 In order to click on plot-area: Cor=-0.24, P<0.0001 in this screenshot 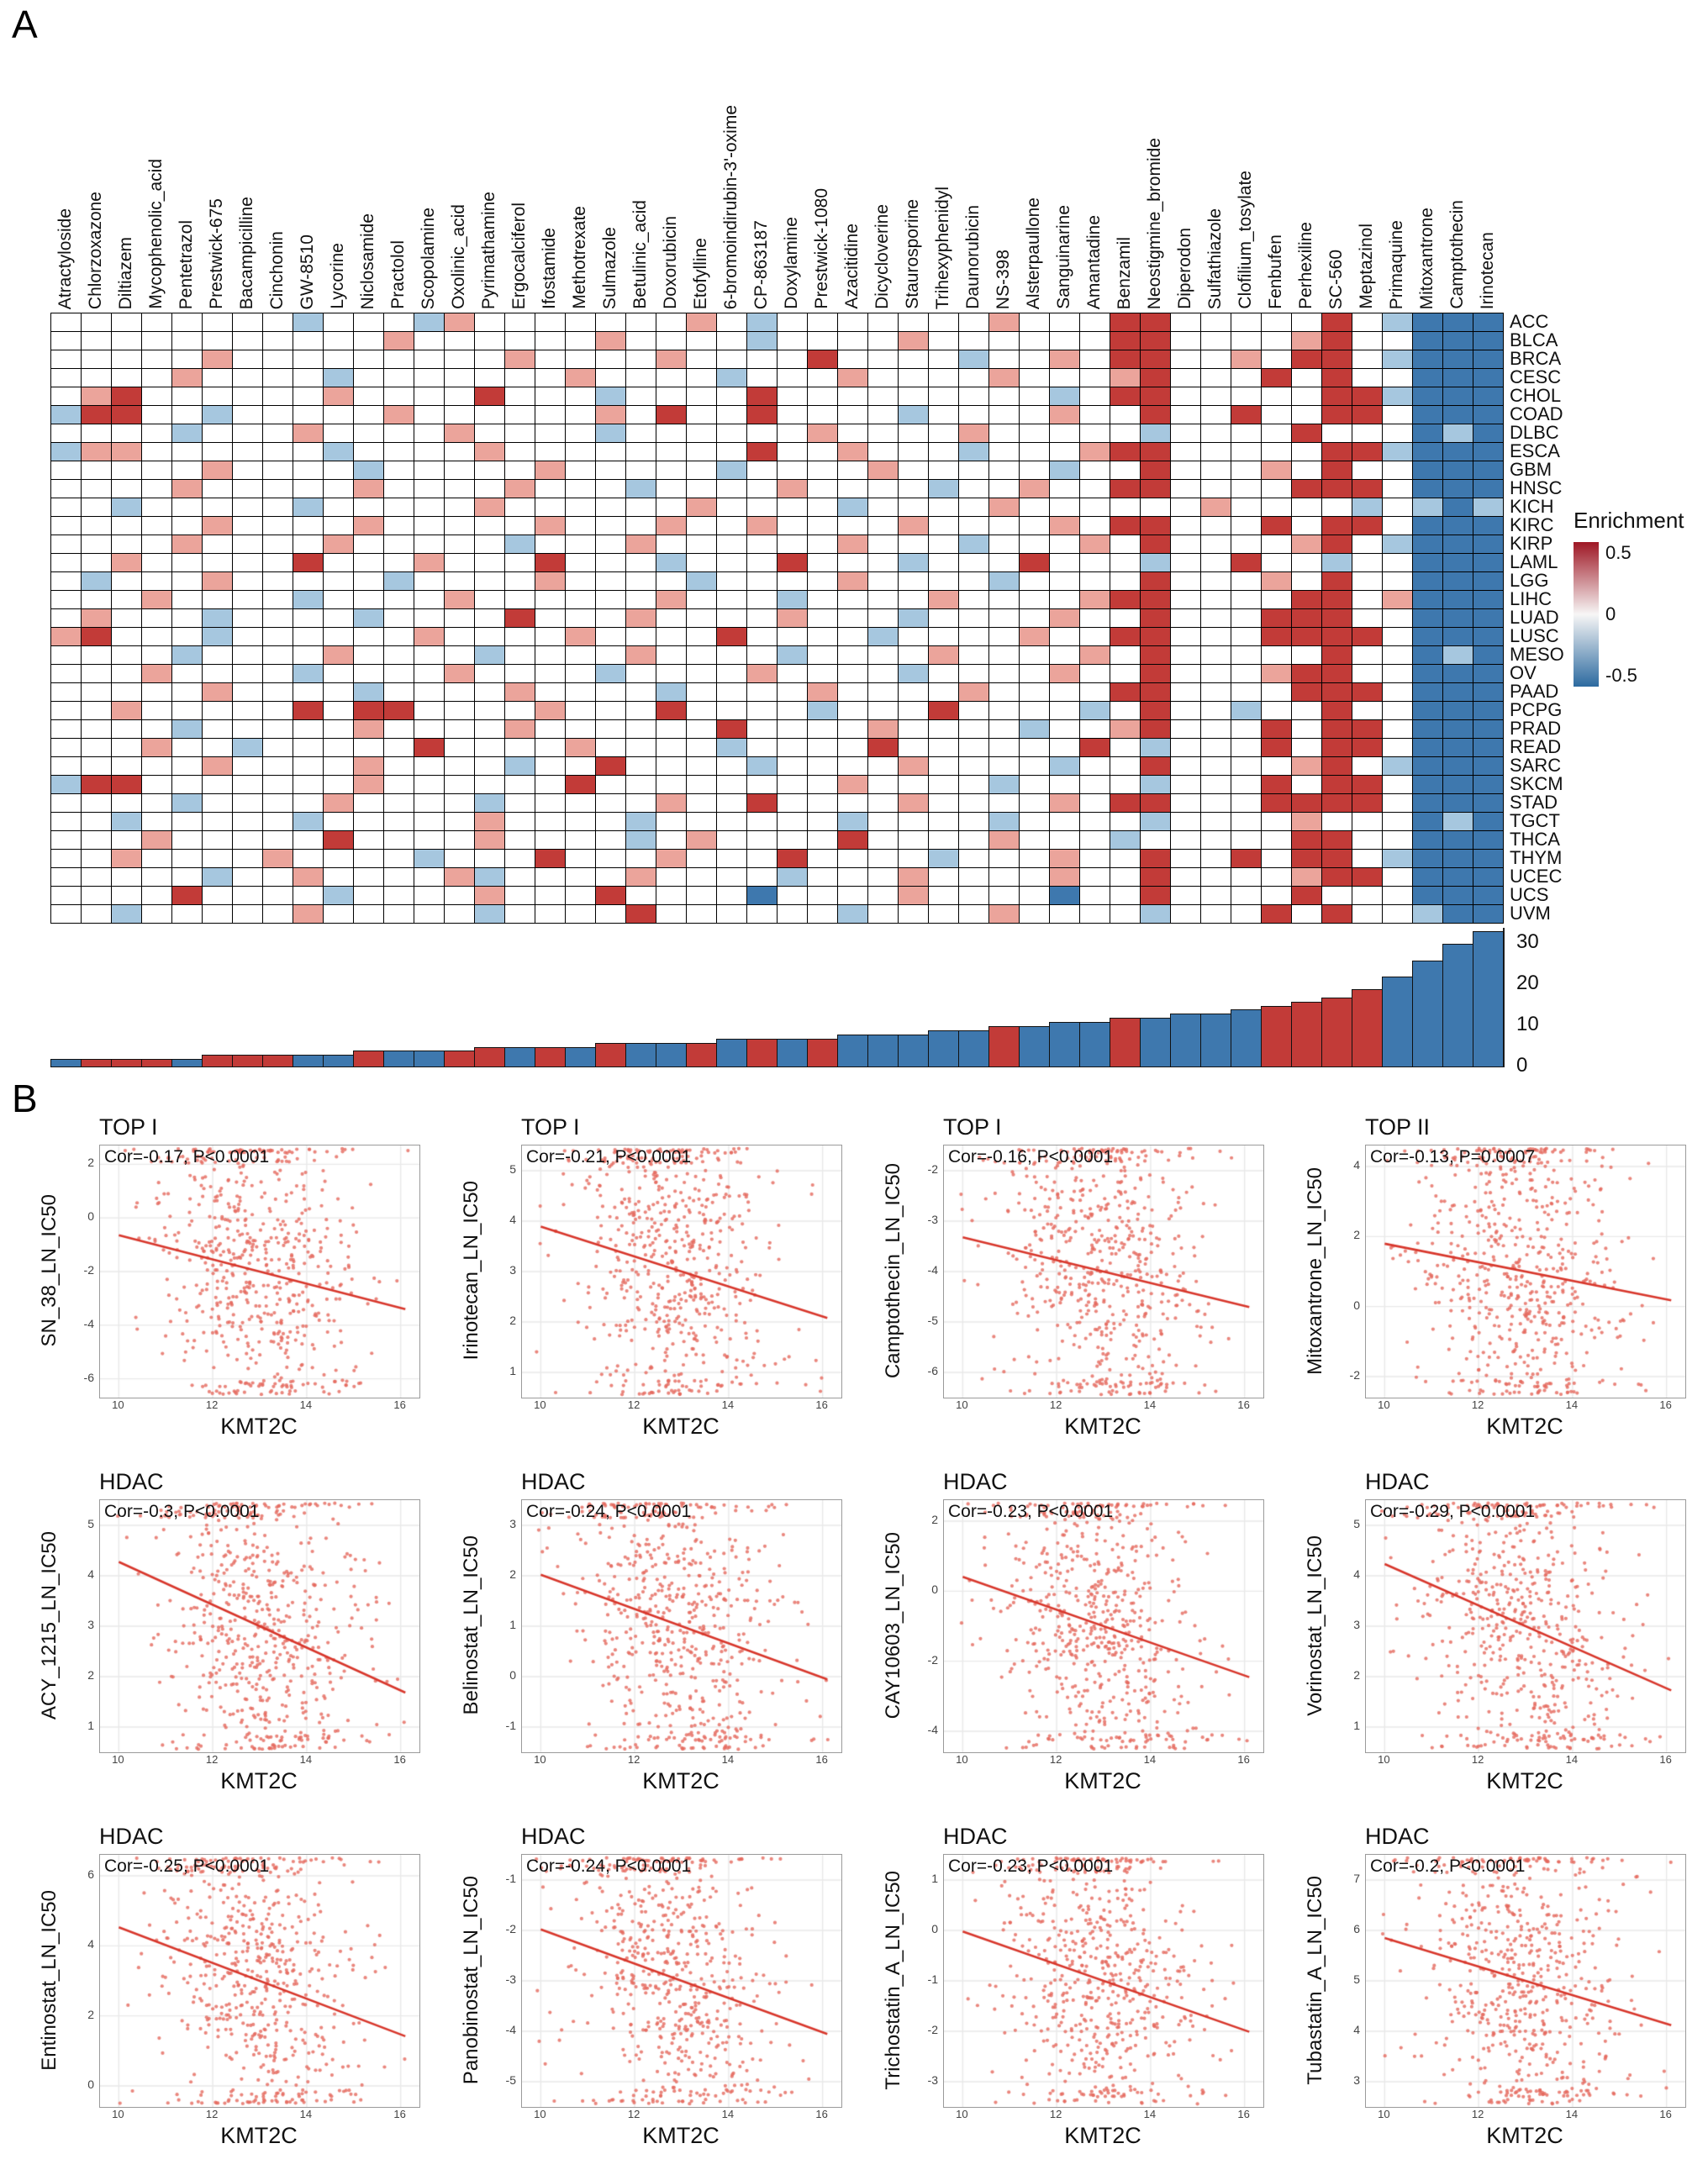, I will do `click(681, 1981)`.